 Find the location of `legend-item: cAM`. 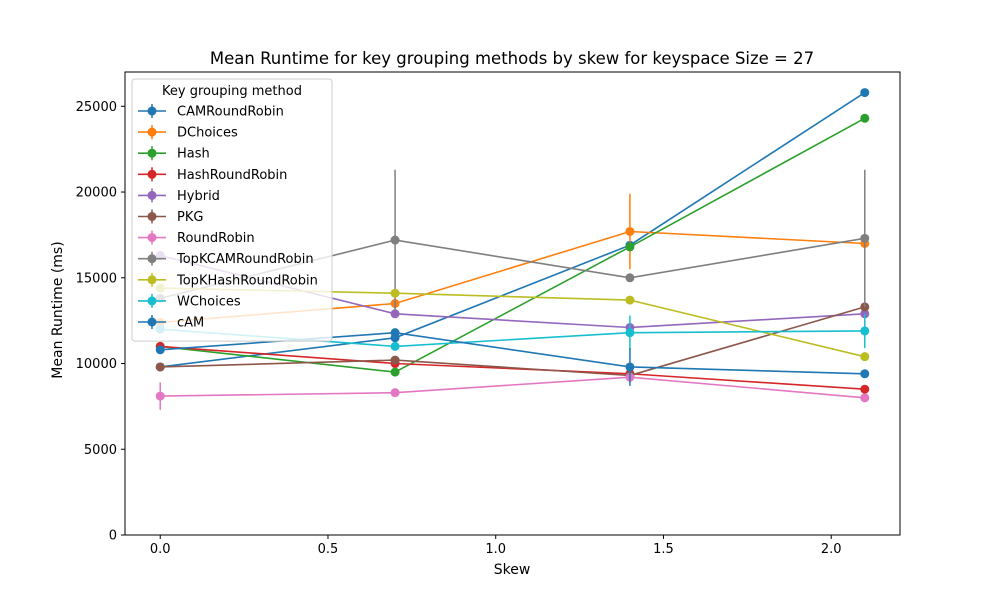

legend-item: cAM is located at coordinates (171, 323).